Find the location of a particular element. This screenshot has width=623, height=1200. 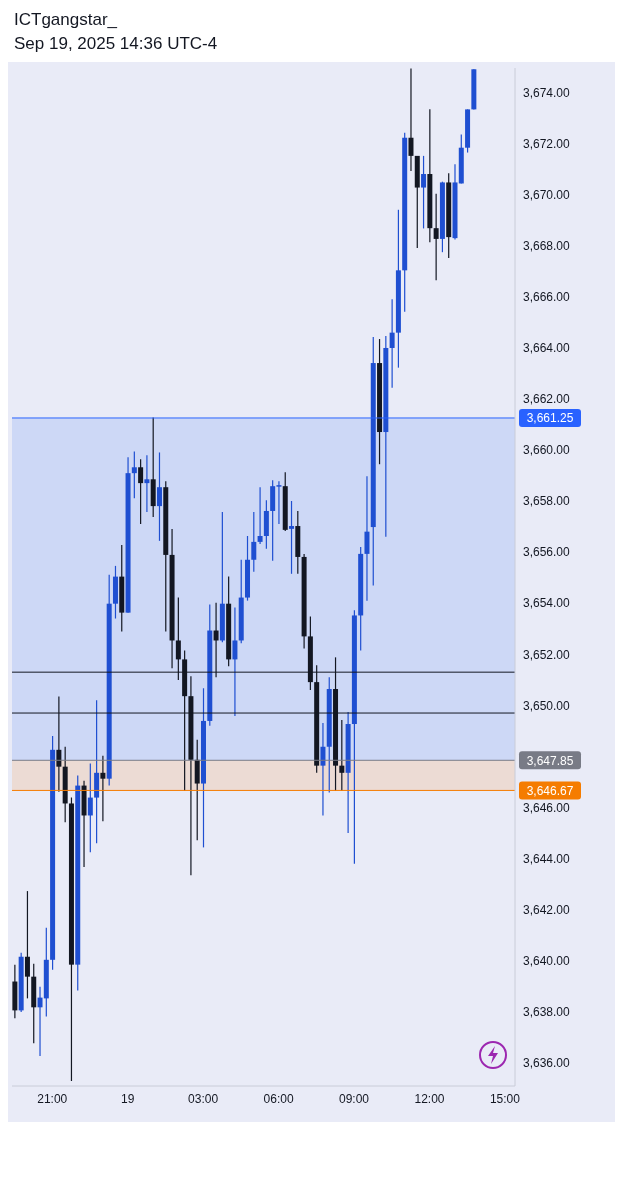

y-tick-label: 3,636.00 is located at coordinates (547, 1063).